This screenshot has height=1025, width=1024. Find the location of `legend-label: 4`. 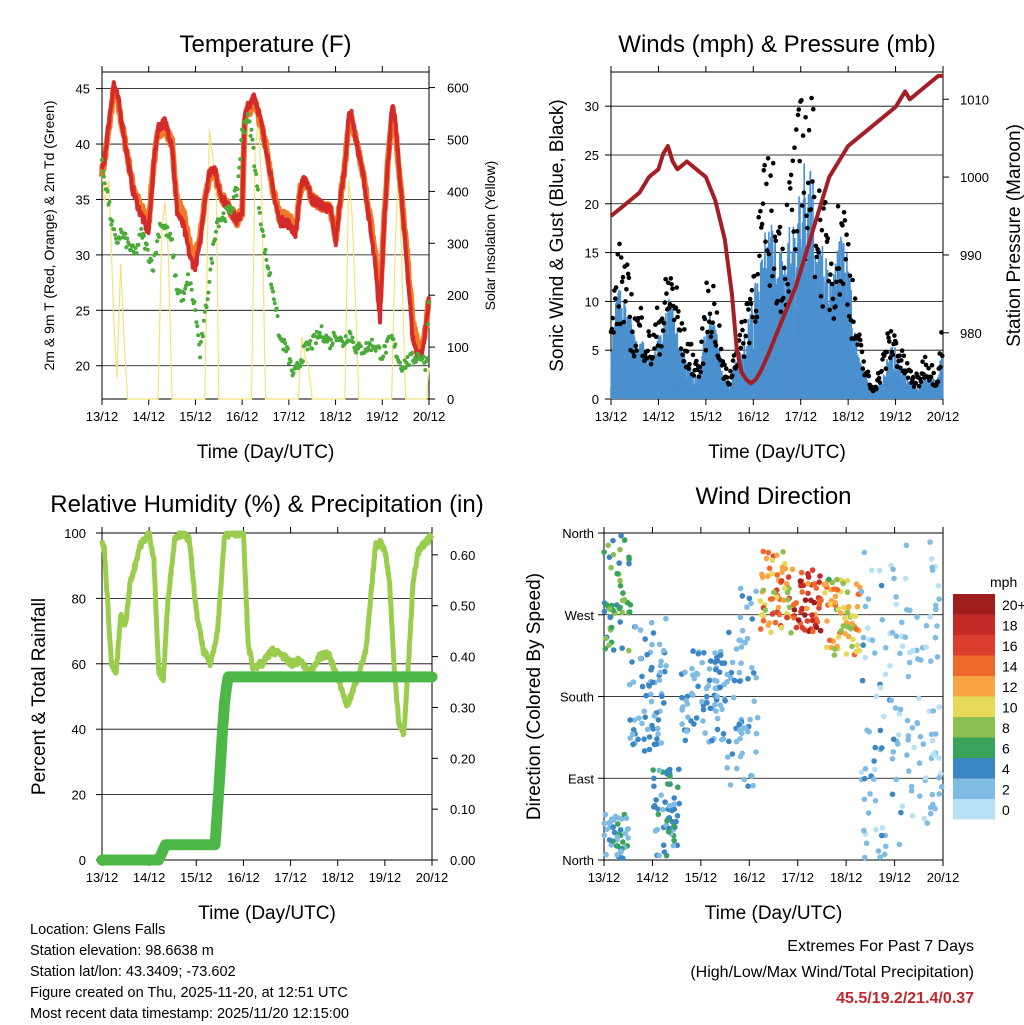

legend-label: 4 is located at coordinates (1006, 769).